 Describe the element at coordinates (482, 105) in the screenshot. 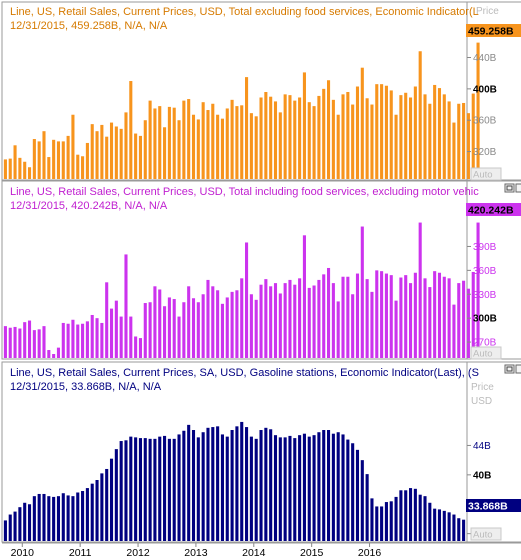

I see `y-axis-ticks: 320B 360B 400B 440B` at that location.